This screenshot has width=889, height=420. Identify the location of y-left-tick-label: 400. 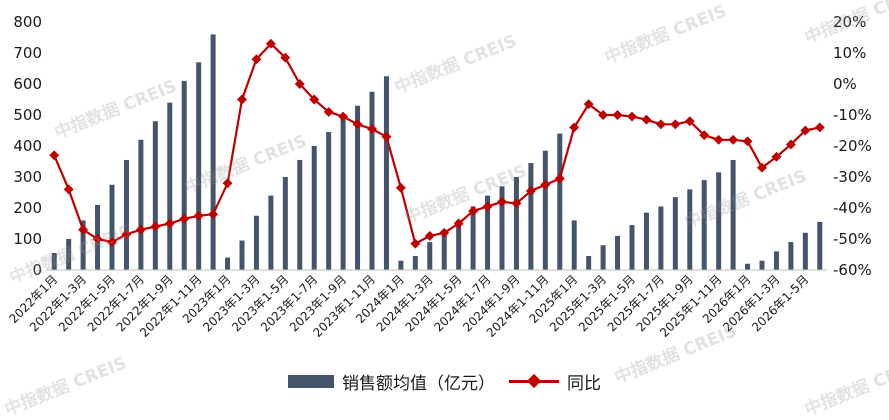
(27, 146).